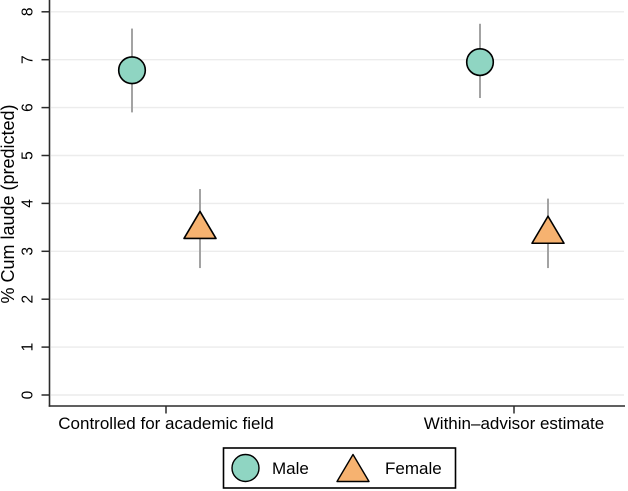 This screenshot has height=491, width=628. I want to click on y-tick-label: 6, so click(28, 107).